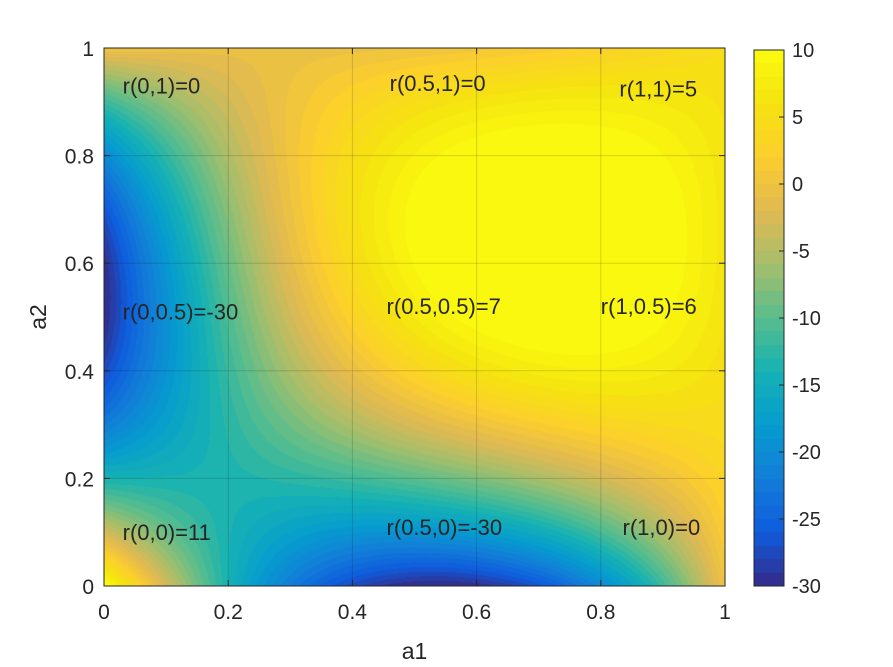 The height and width of the screenshot is (667, 893). Describe the element at coordinates (806, 587) in the screenshot. I see `colorbar-tick-label: -30` at that location.